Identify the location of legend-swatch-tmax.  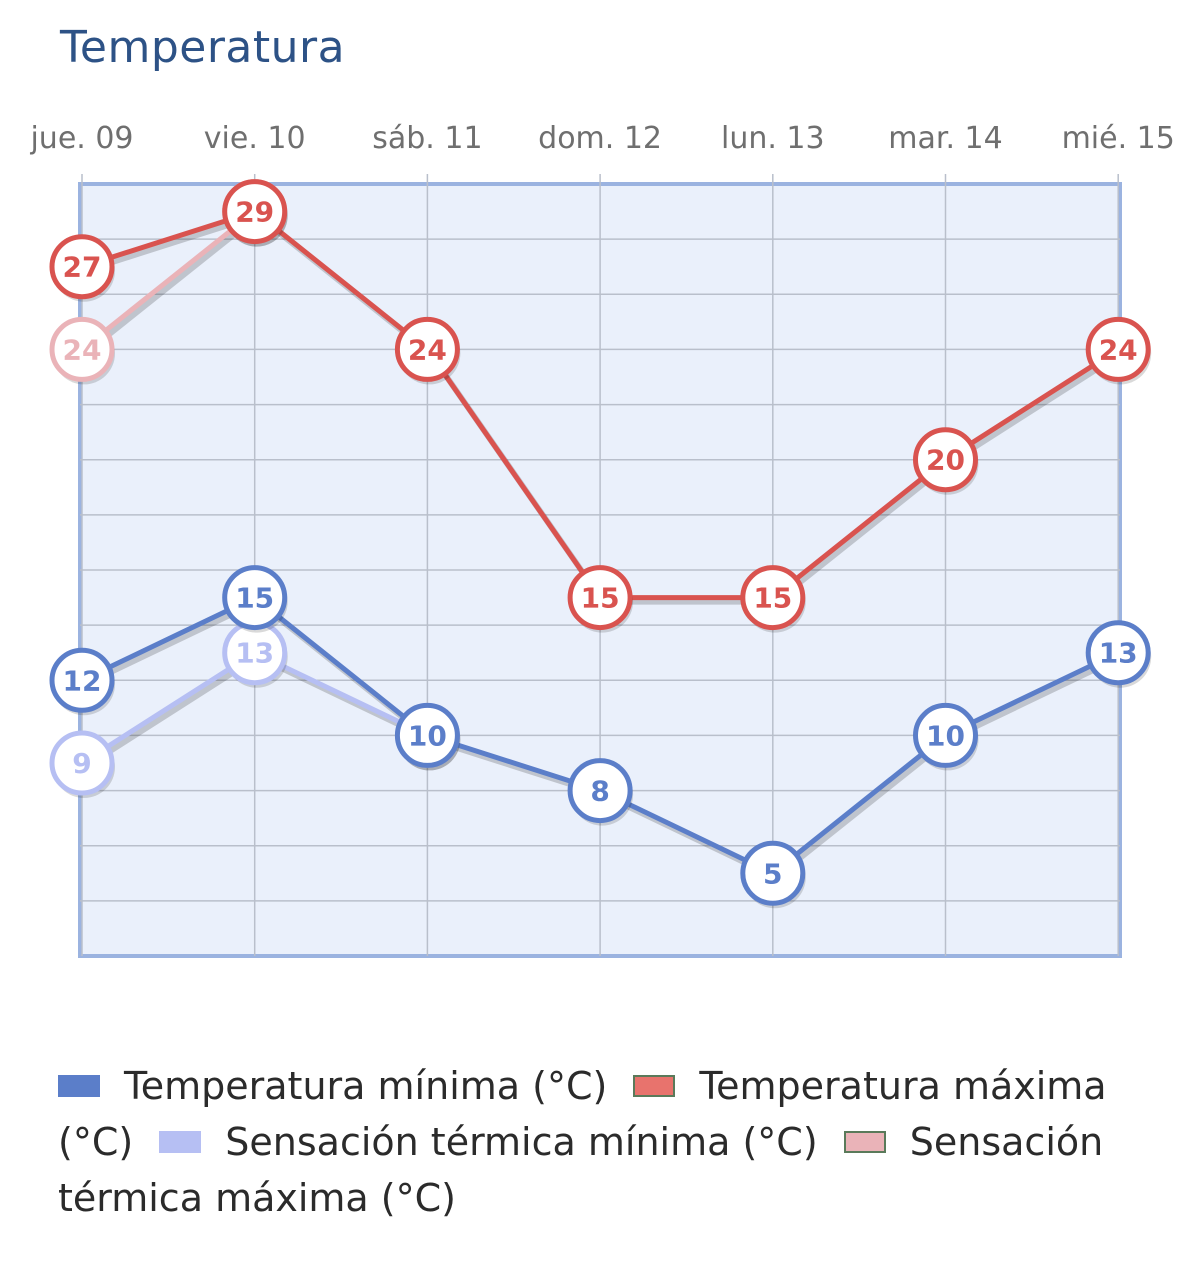
(654, 1086).